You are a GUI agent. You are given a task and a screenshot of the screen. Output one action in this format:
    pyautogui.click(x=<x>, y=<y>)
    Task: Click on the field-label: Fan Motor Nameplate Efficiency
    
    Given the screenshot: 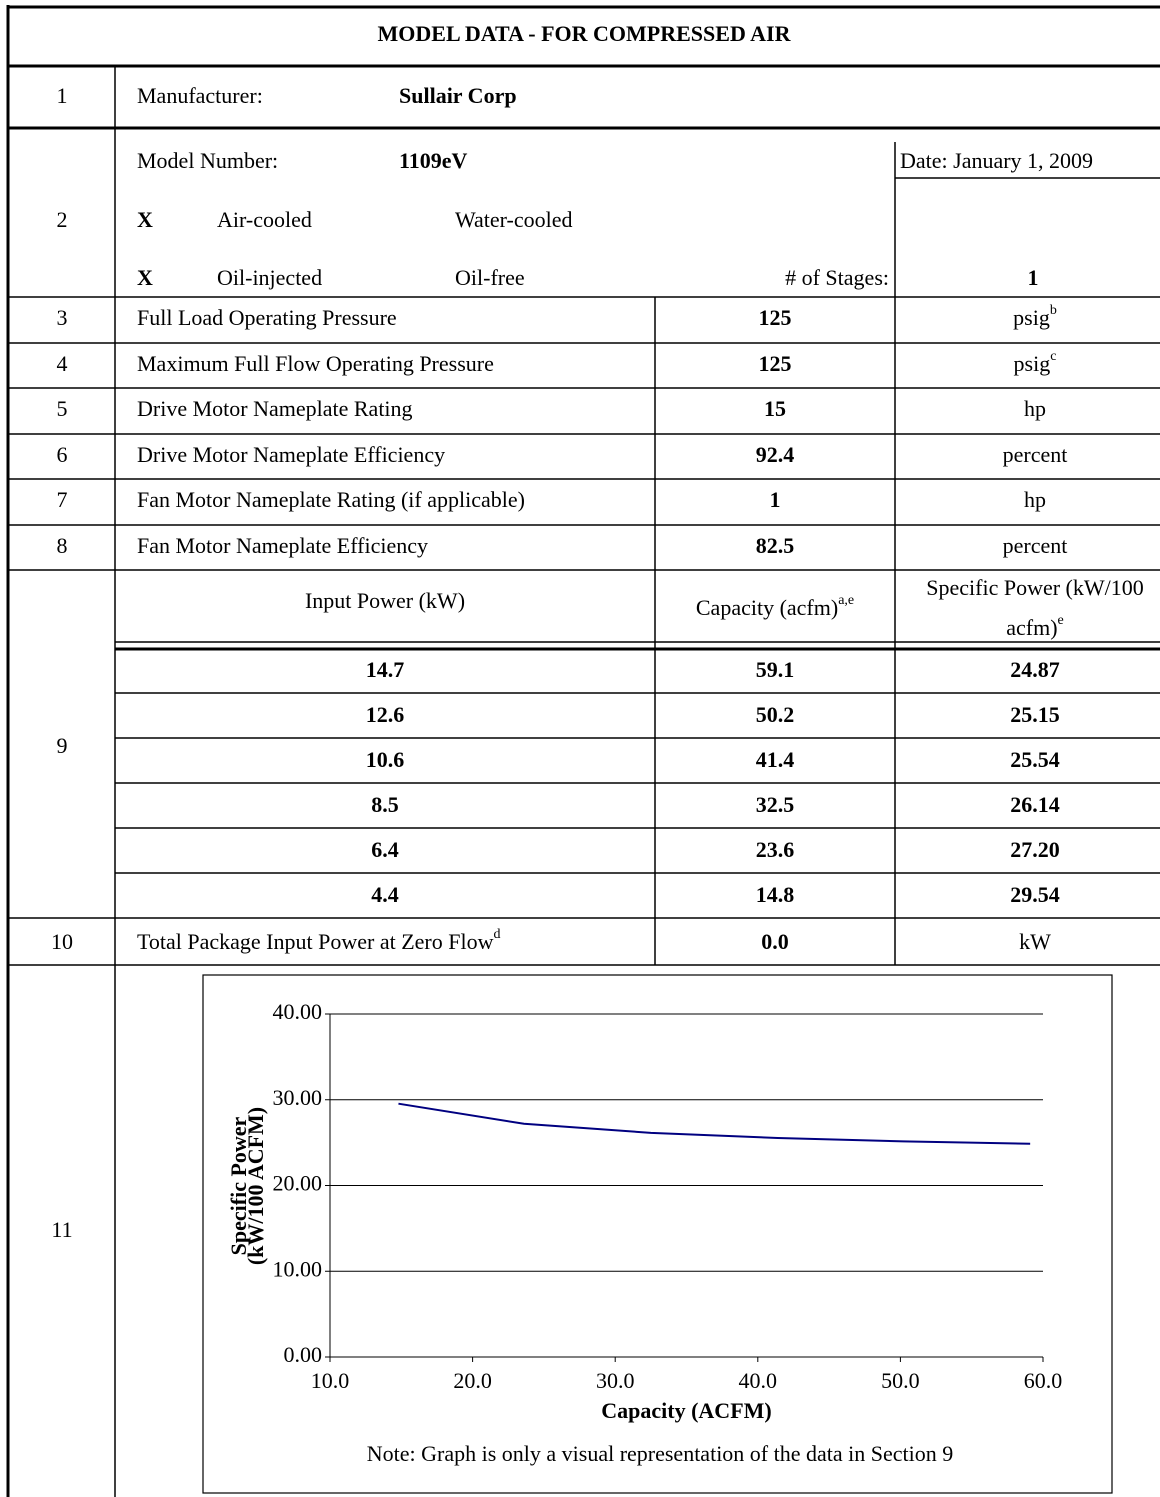 What is the action you would take?
    pyautogui.click(x=282, y=545)
    